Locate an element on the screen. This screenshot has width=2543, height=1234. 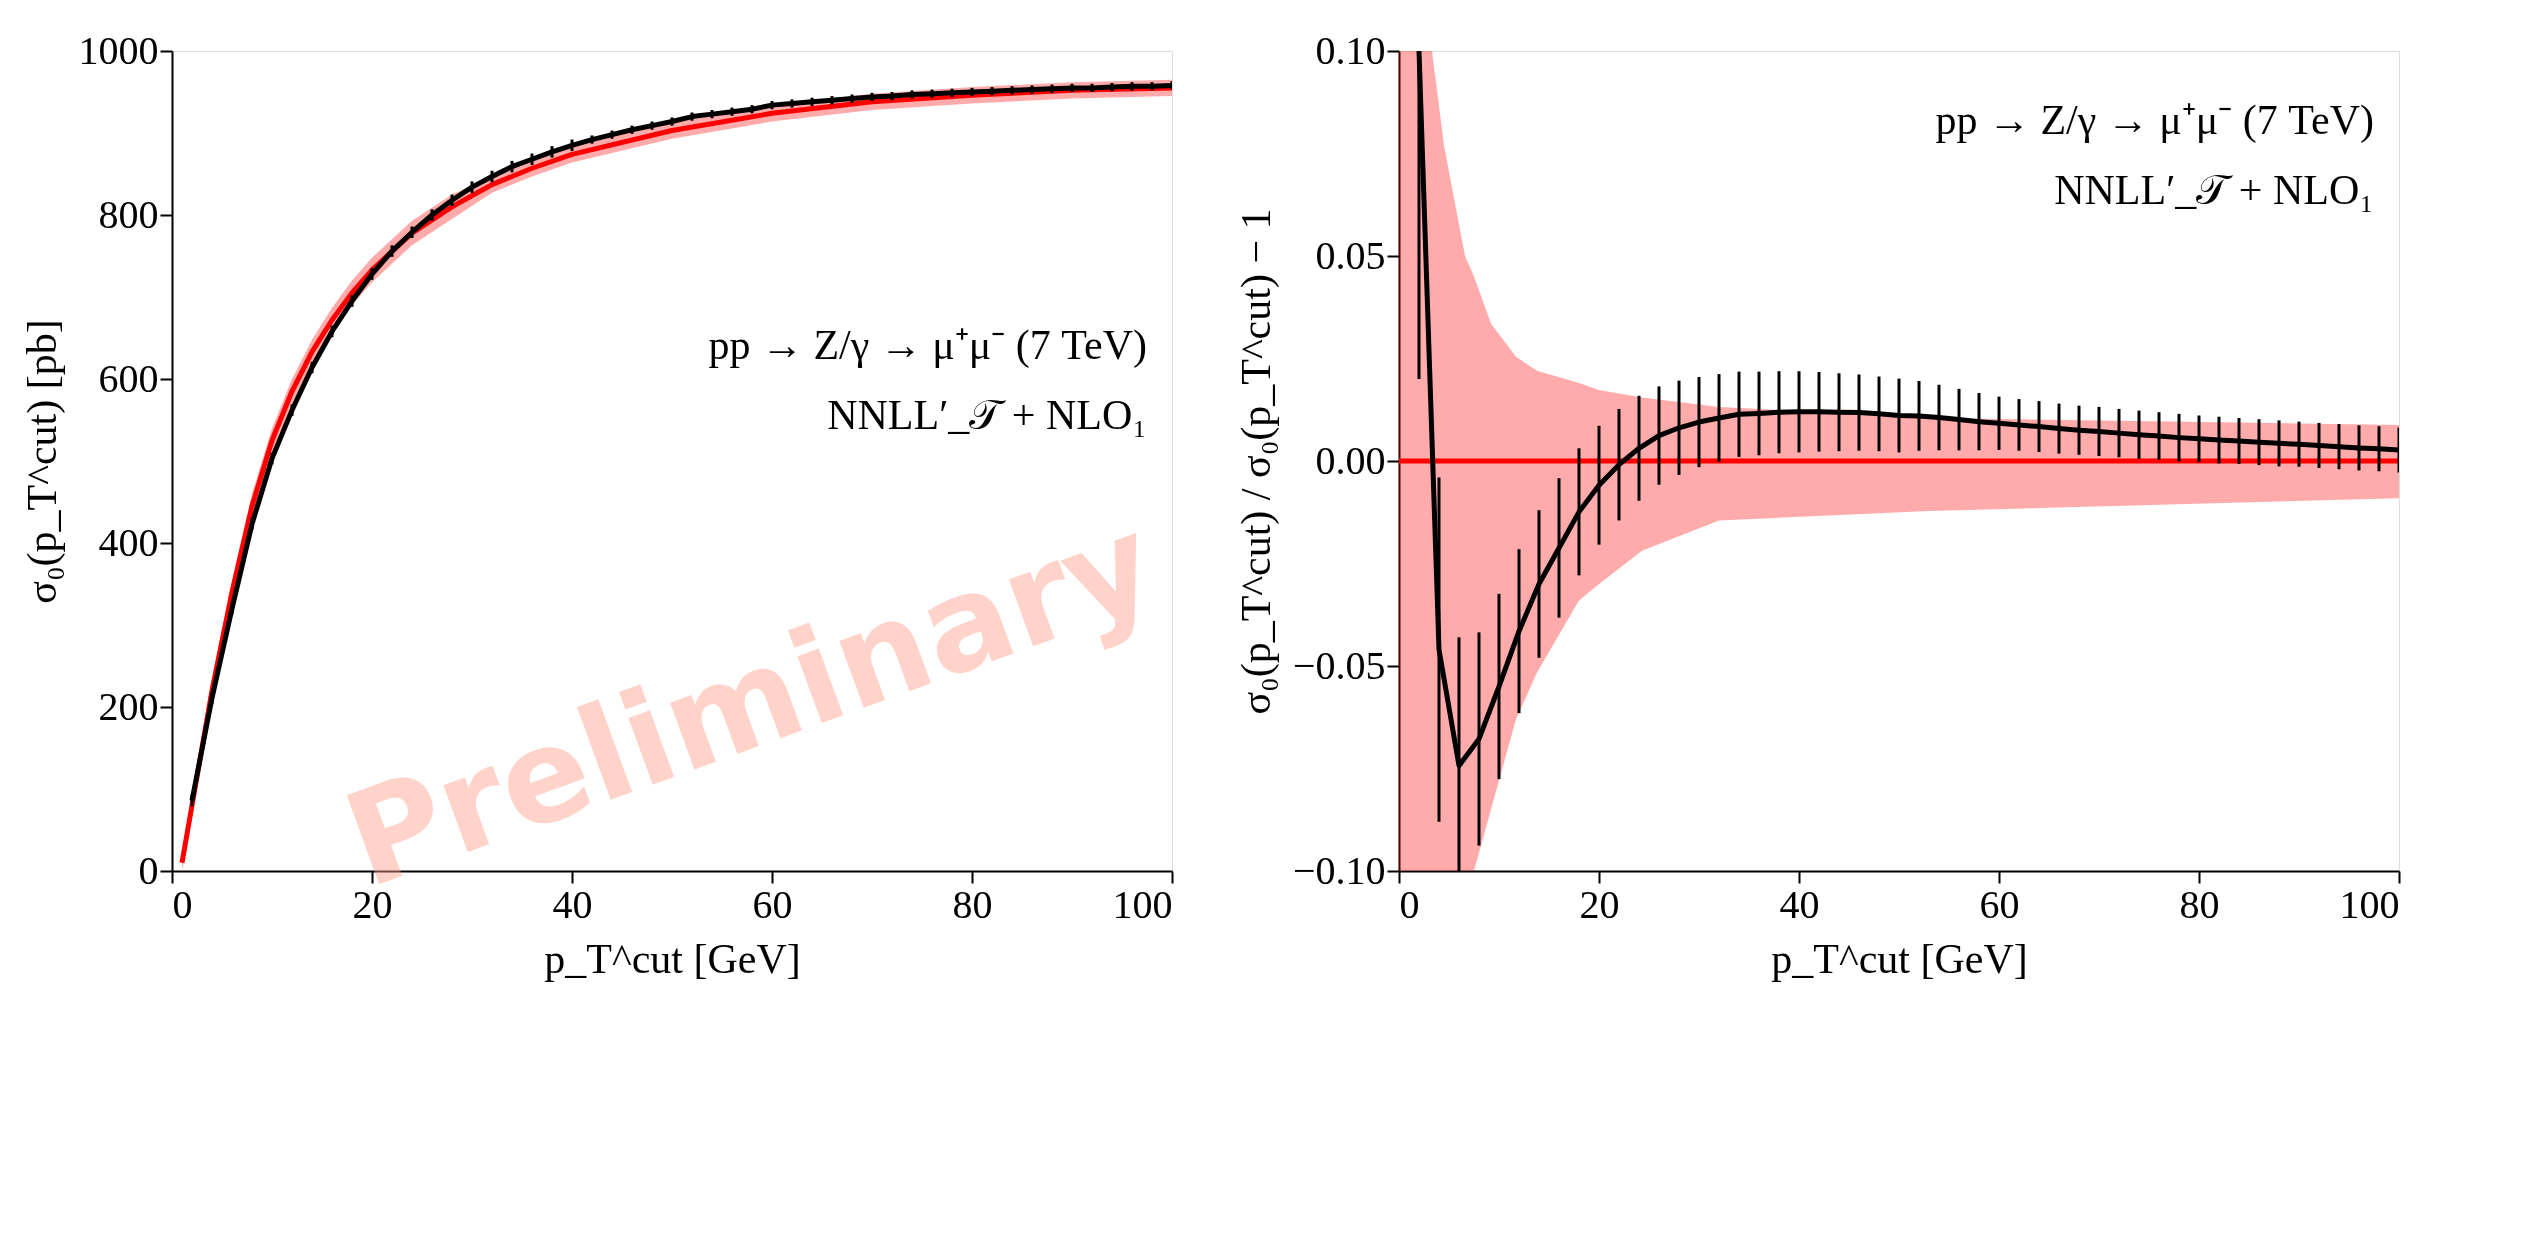
y-tick-label: 600 is located at coordinates (128, 378).